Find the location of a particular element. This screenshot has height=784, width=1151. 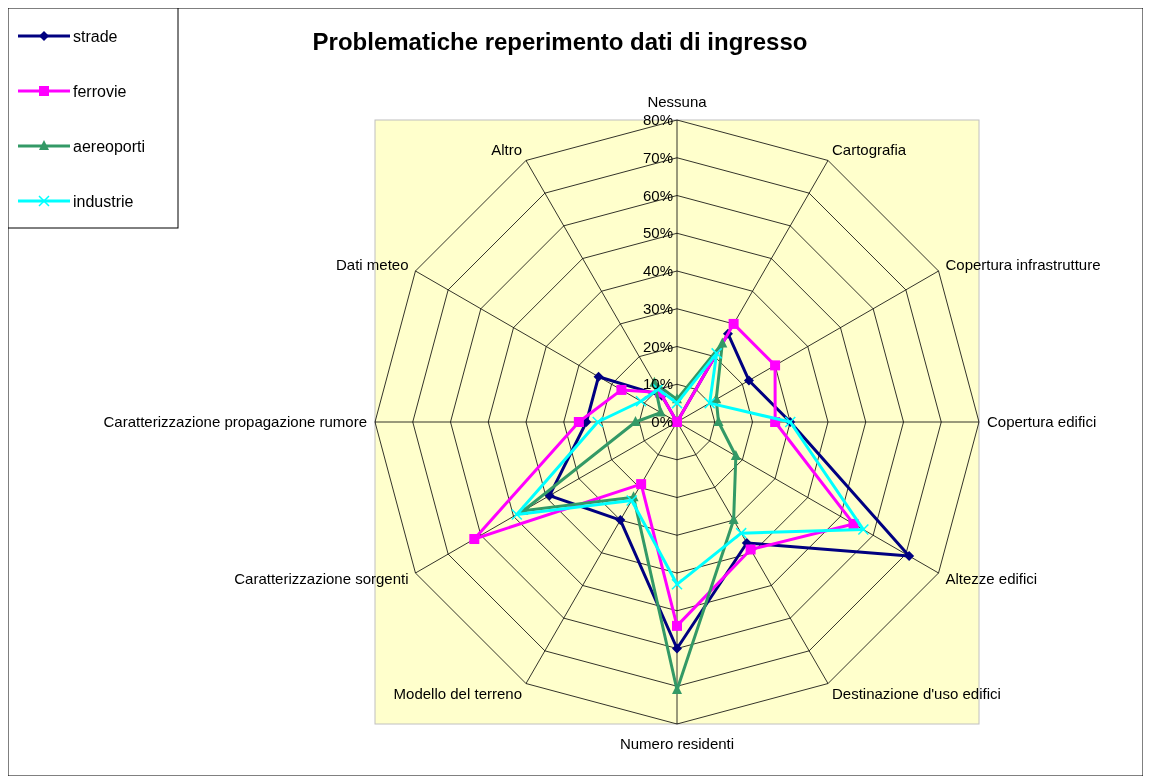

spoke-label: Caratterizzazione propagazione rumore is located at coordinates (235, 421).